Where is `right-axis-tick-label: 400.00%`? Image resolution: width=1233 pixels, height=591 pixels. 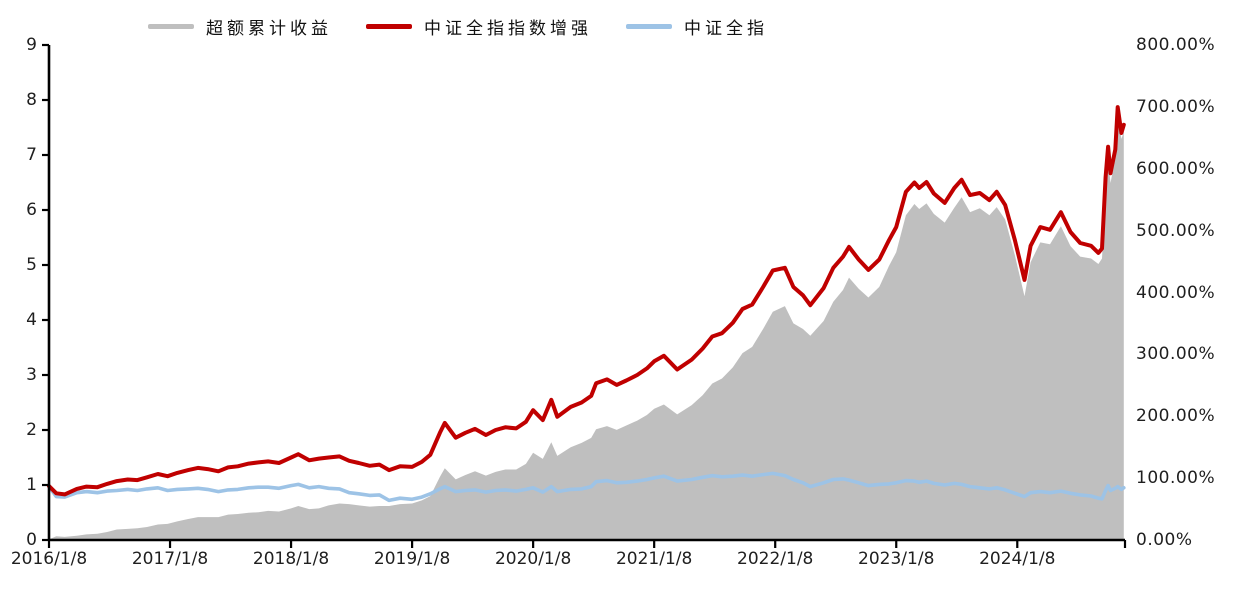
right-axis-tick-label: 400.00% is located at coordinates (1176, 292).